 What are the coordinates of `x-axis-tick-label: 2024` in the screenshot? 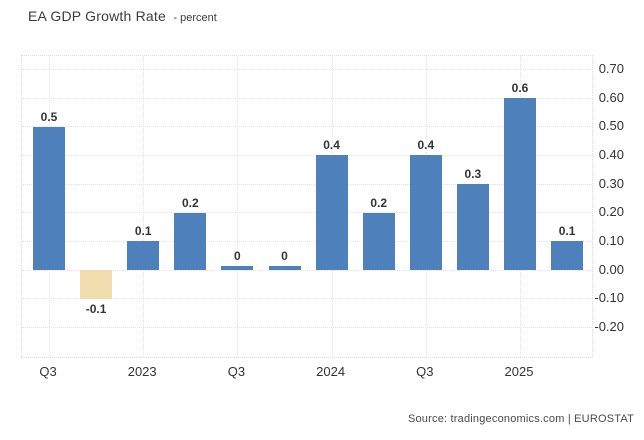 It's located at (331, 371).